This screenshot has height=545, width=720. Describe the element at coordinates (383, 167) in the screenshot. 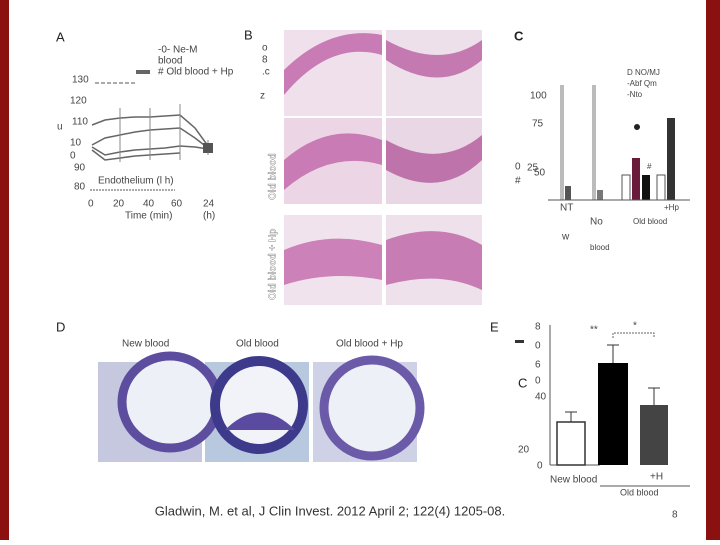

I see `histology-images` at that location.